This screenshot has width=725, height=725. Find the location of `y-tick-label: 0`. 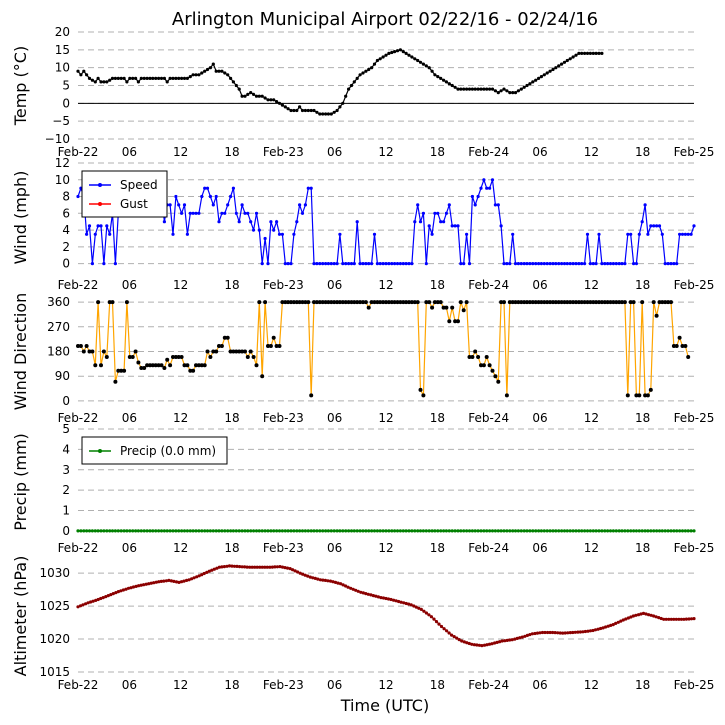

y-tick-label: 0 is located at coordinates (66, 531).